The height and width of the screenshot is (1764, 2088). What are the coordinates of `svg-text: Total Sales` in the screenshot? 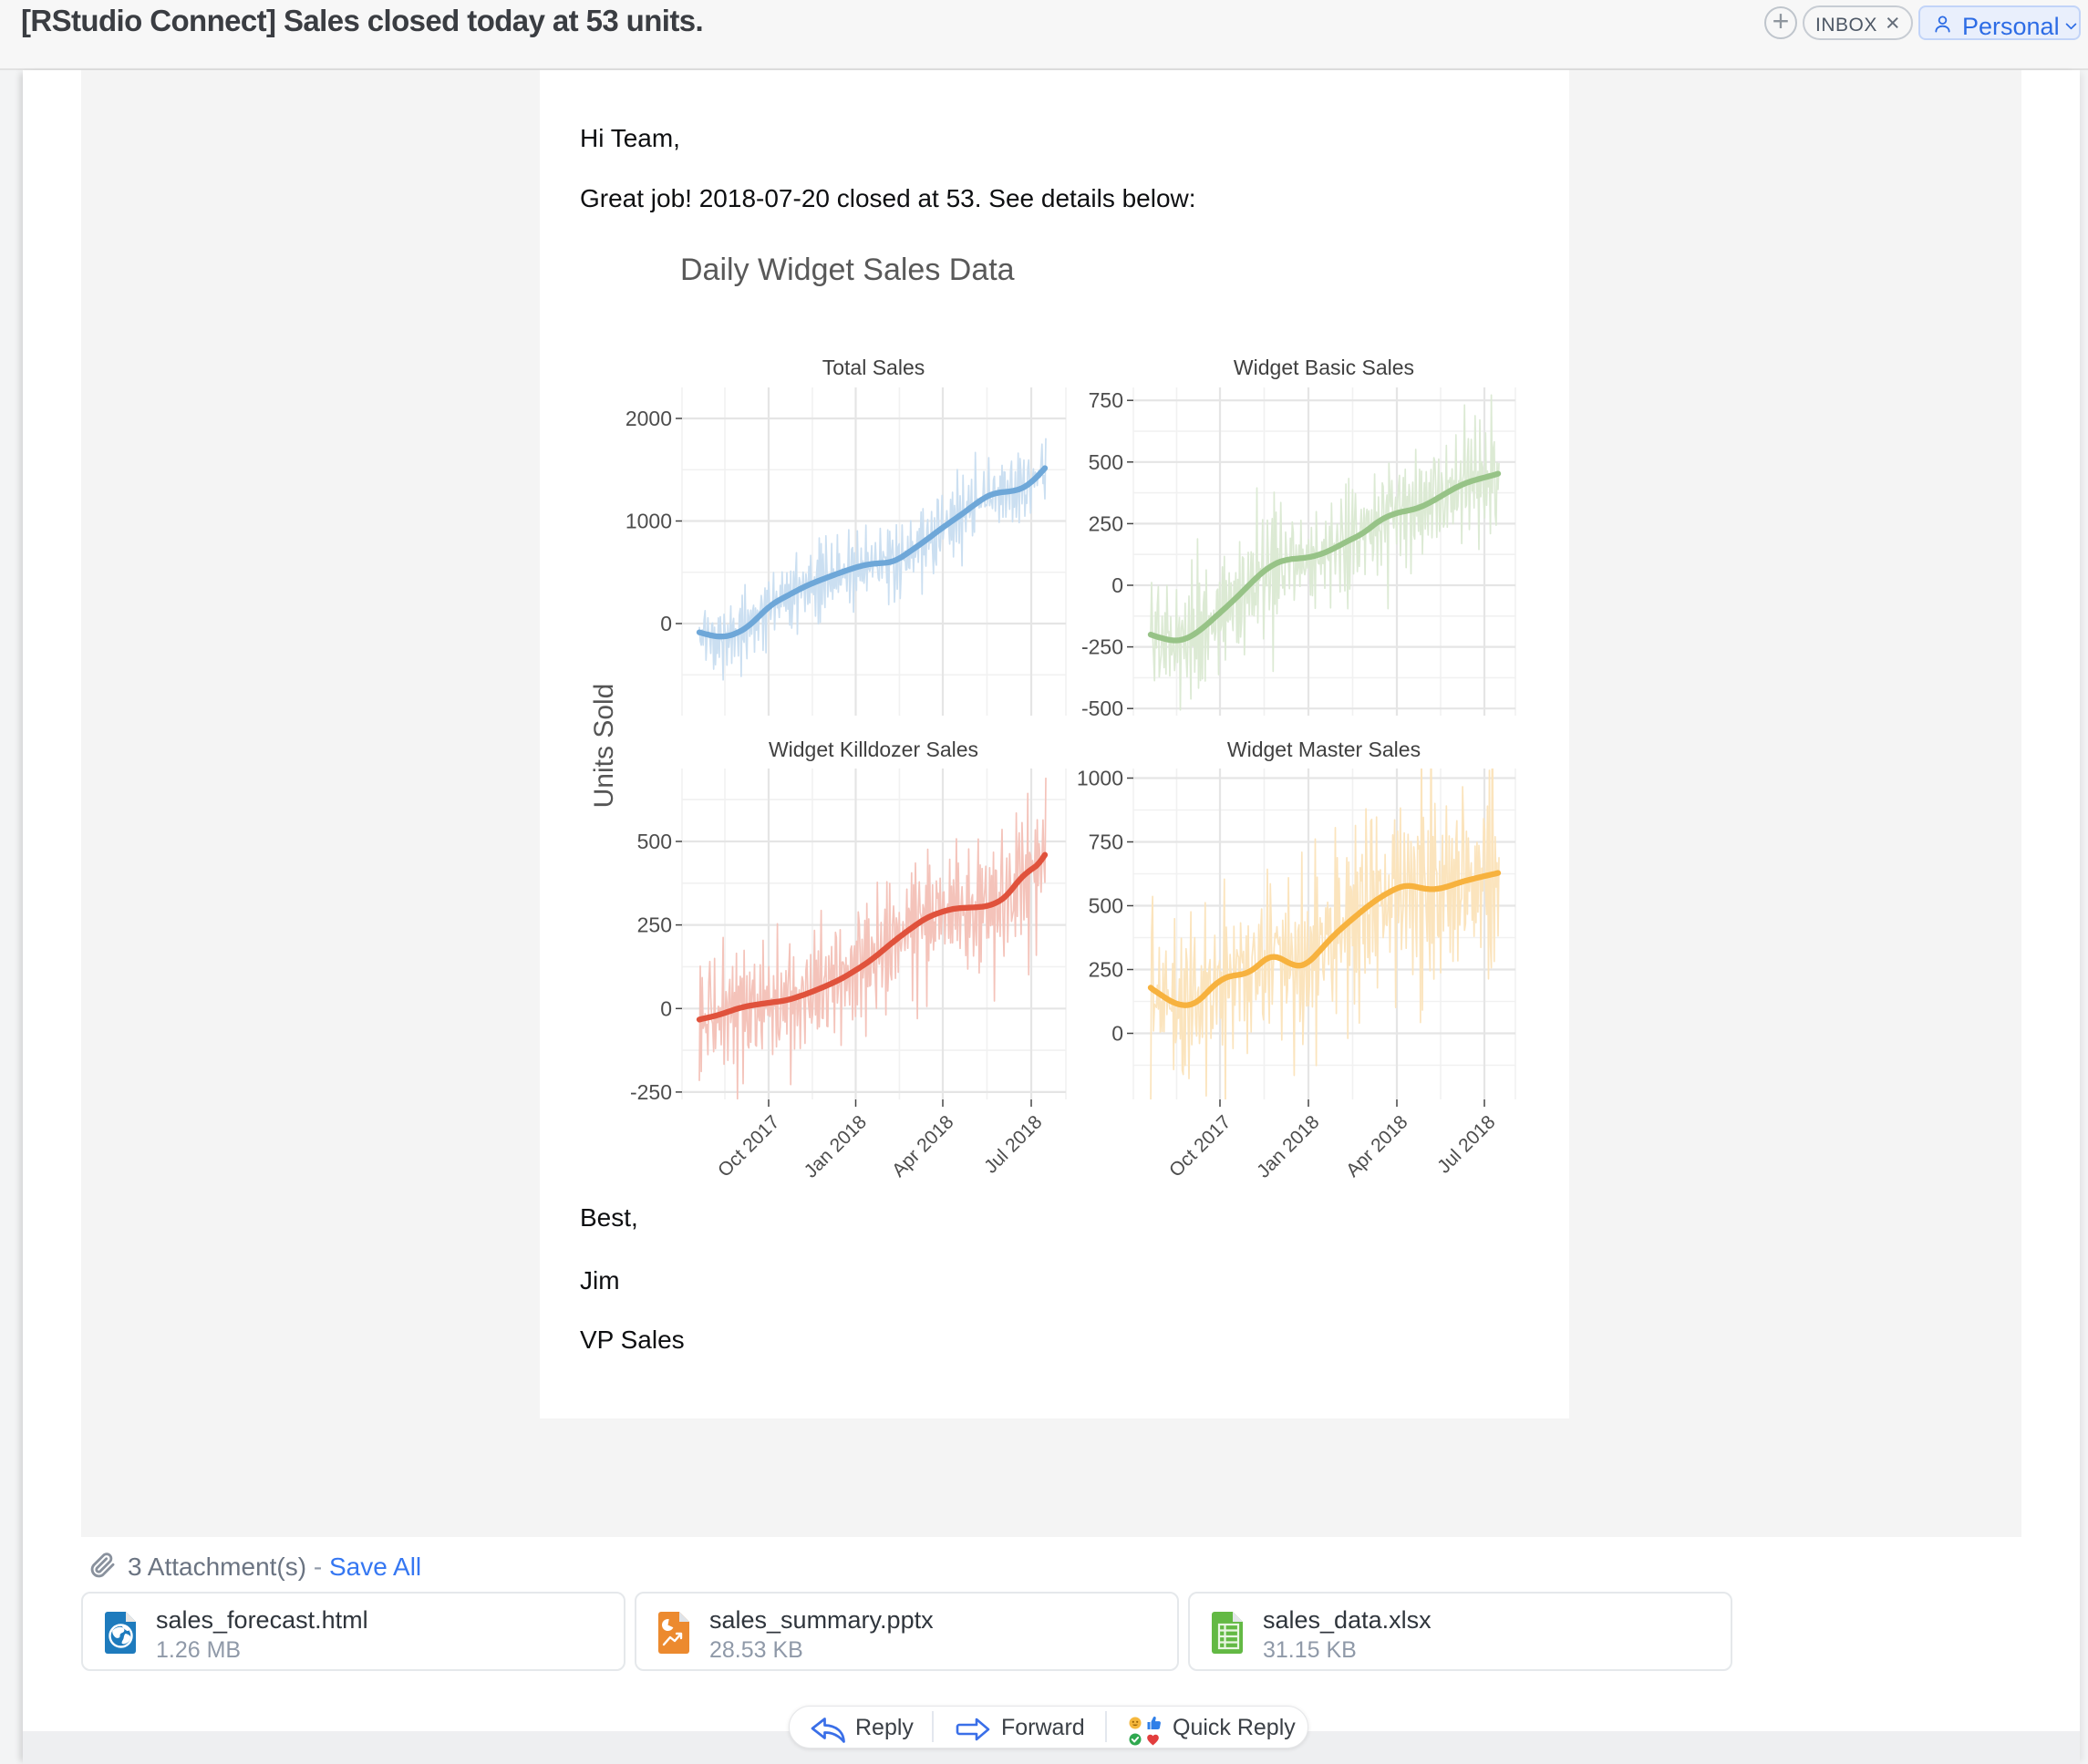 It's located at (873, 367).